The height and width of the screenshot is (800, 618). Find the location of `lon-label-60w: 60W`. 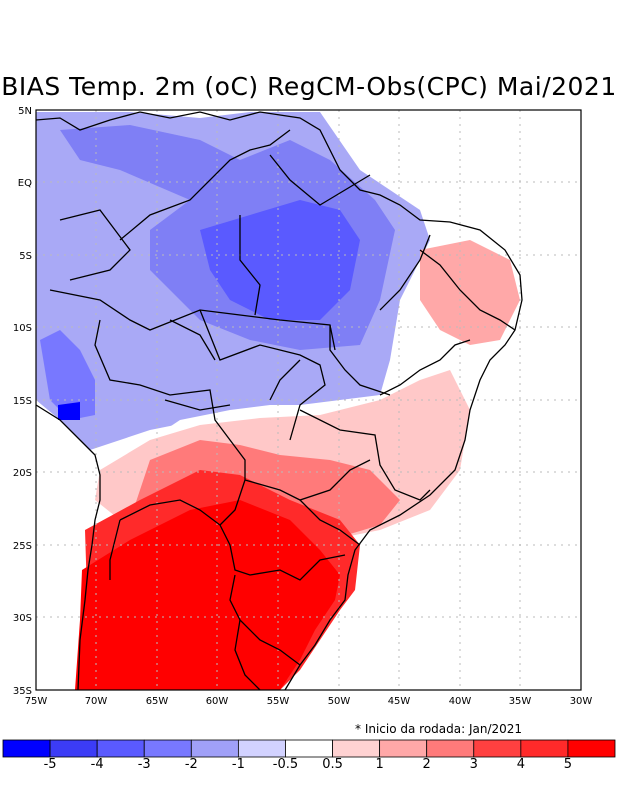

lon-label-60w: 60W is located at coordinates (217, 701).